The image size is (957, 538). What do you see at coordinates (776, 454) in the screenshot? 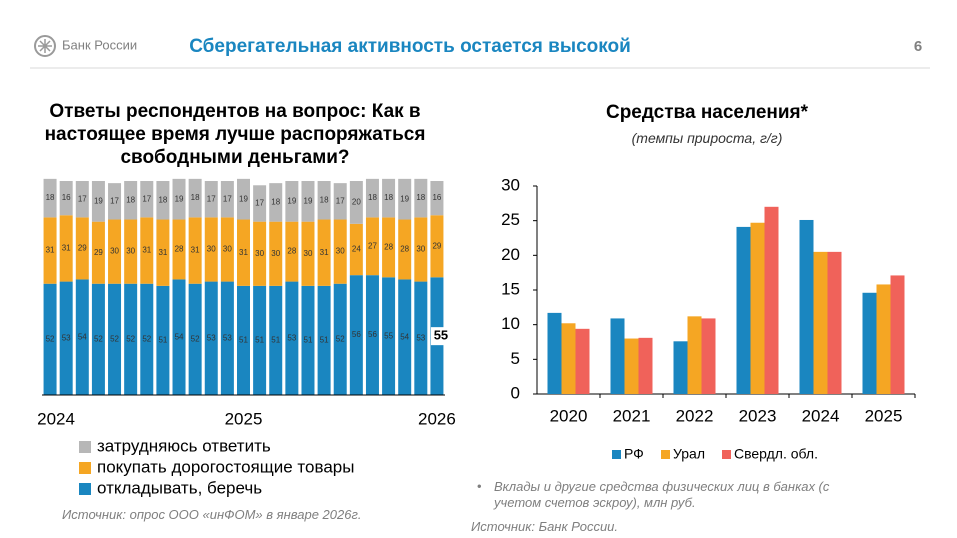
I see `legend-label: Свердл. обл.` at bounding box center [776, 454].